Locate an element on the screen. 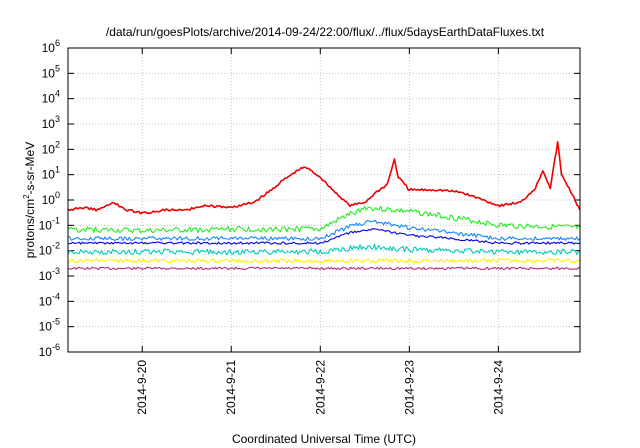  x-tick-label: 2014-9-24 is located at coordinates (498, 387).